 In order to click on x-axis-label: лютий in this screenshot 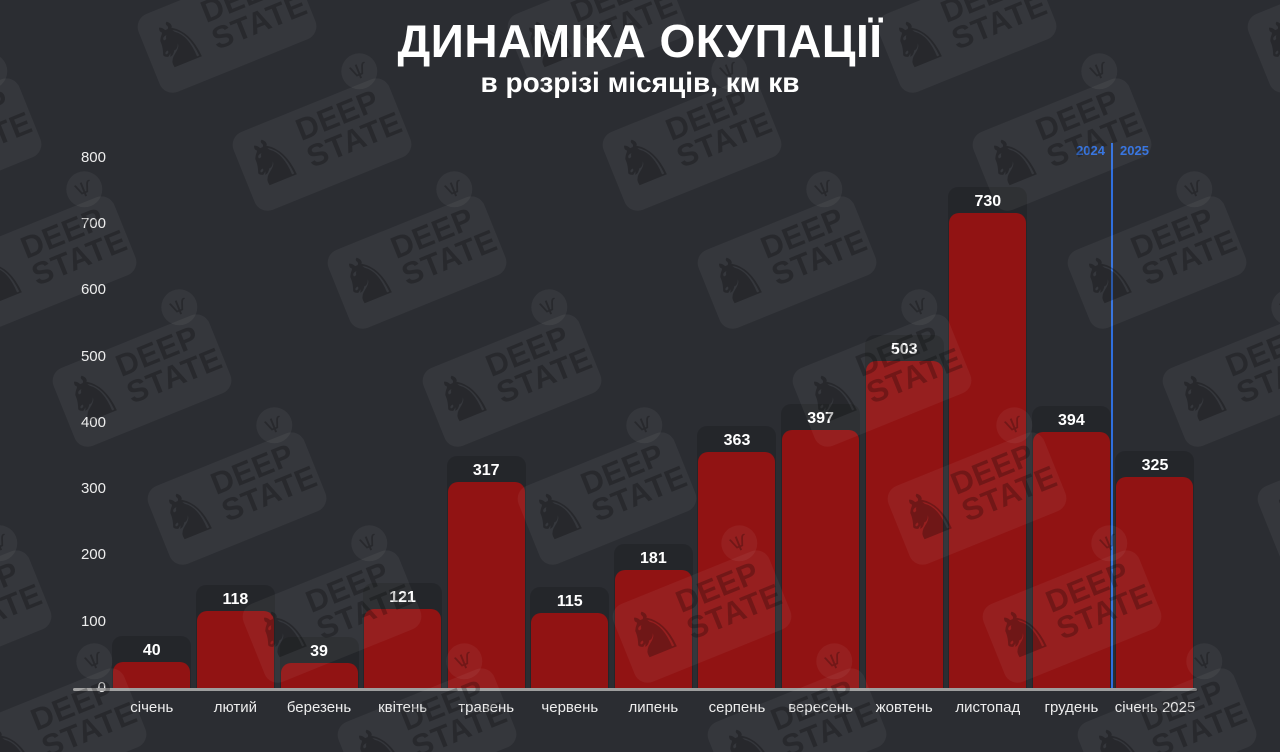, I will do `click(235, 707)`.